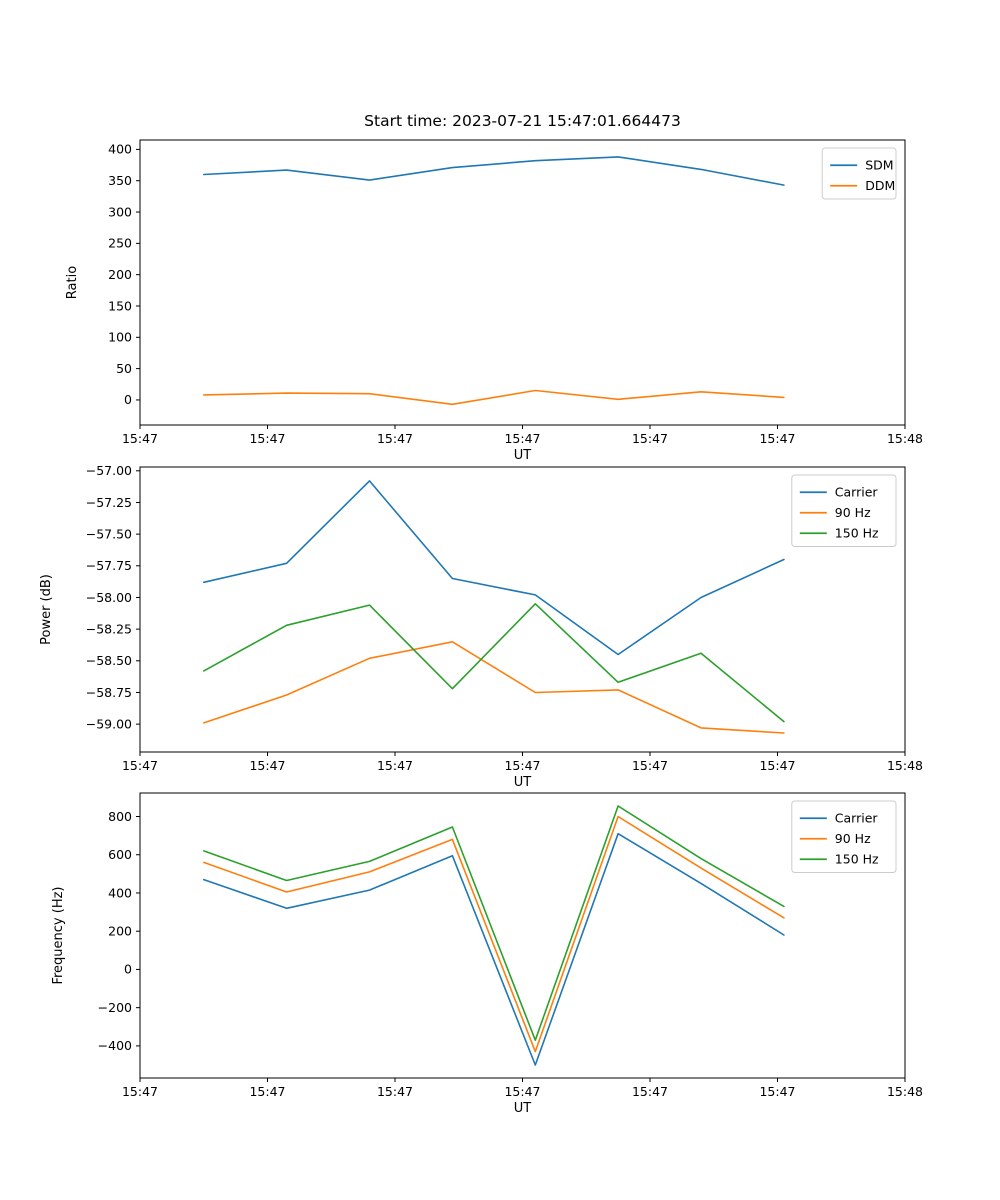 The height and width of the screenshot is (1200, 1000). Describe the element at coordinates (880, 185) in the screenshot. I see `legend-label: DDM` at that location.